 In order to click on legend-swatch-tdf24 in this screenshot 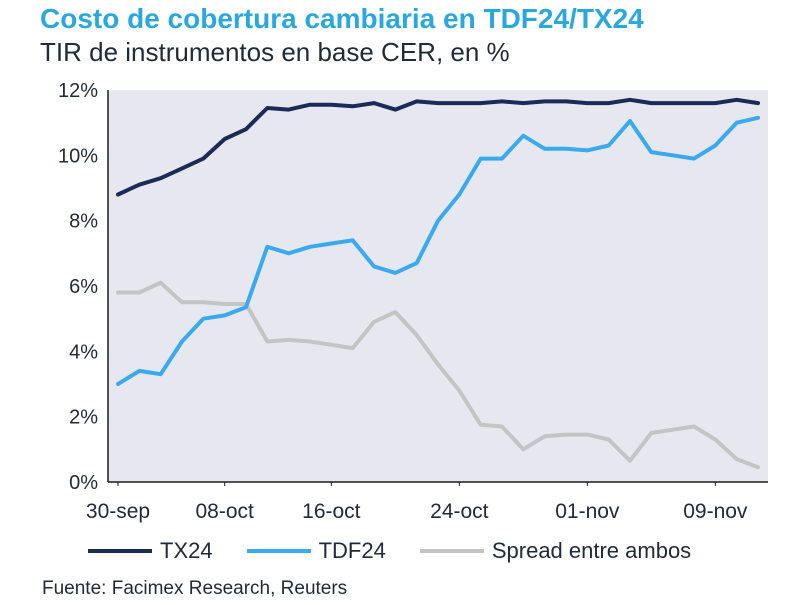, I will do `click(278, 551)`.